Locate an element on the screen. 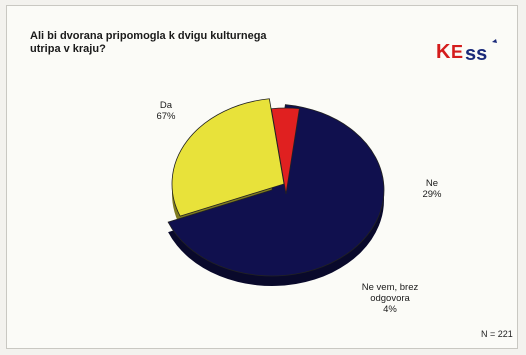 The width and height of the screenshot is (526, 355). slice-percent-label: 29% is located at coordinates (432, 194).